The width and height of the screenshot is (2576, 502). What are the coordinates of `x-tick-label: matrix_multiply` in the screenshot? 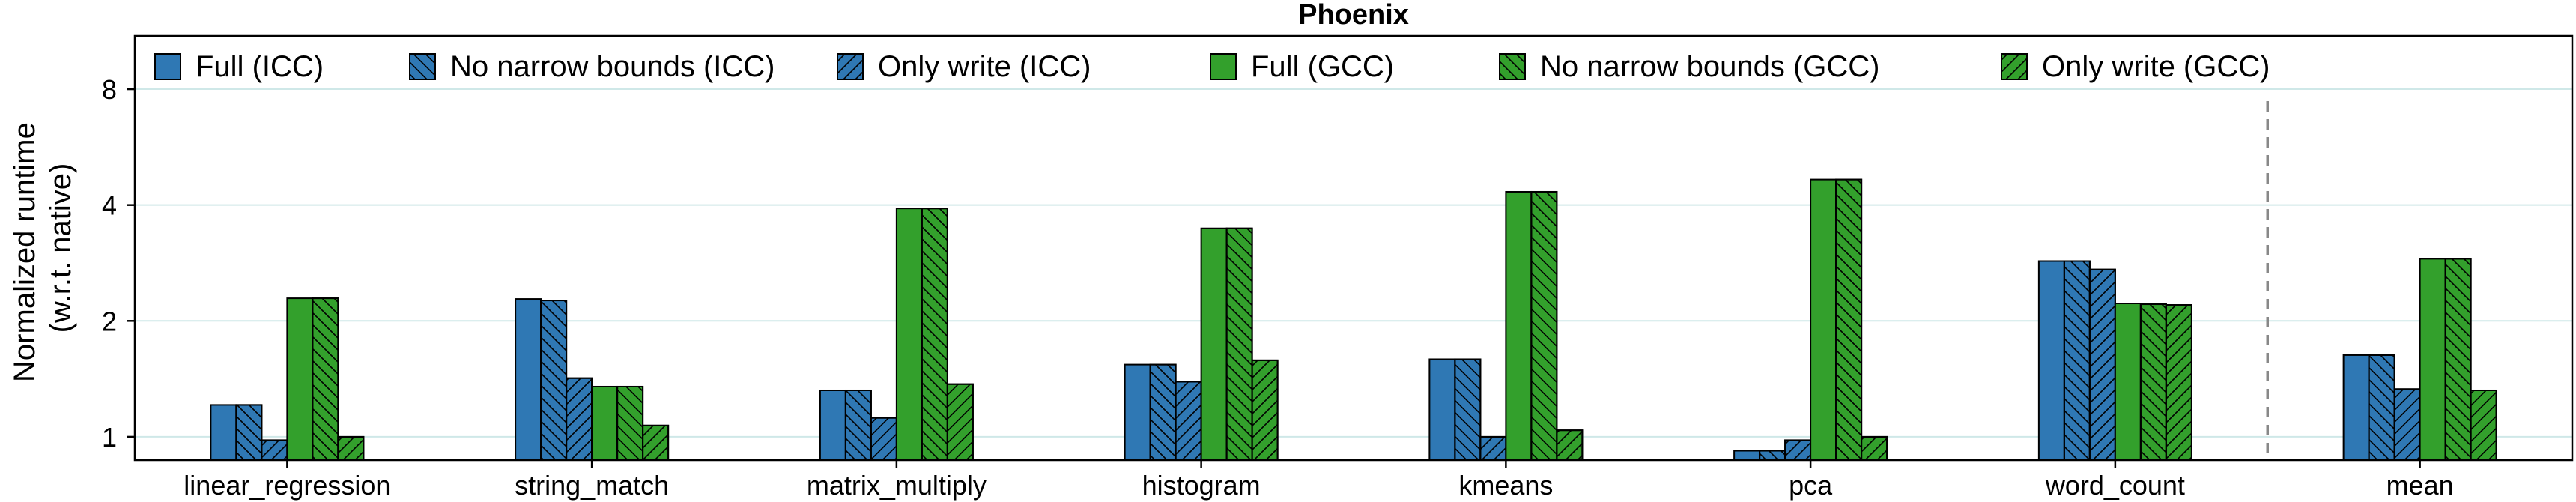 It's located at (897, 485).